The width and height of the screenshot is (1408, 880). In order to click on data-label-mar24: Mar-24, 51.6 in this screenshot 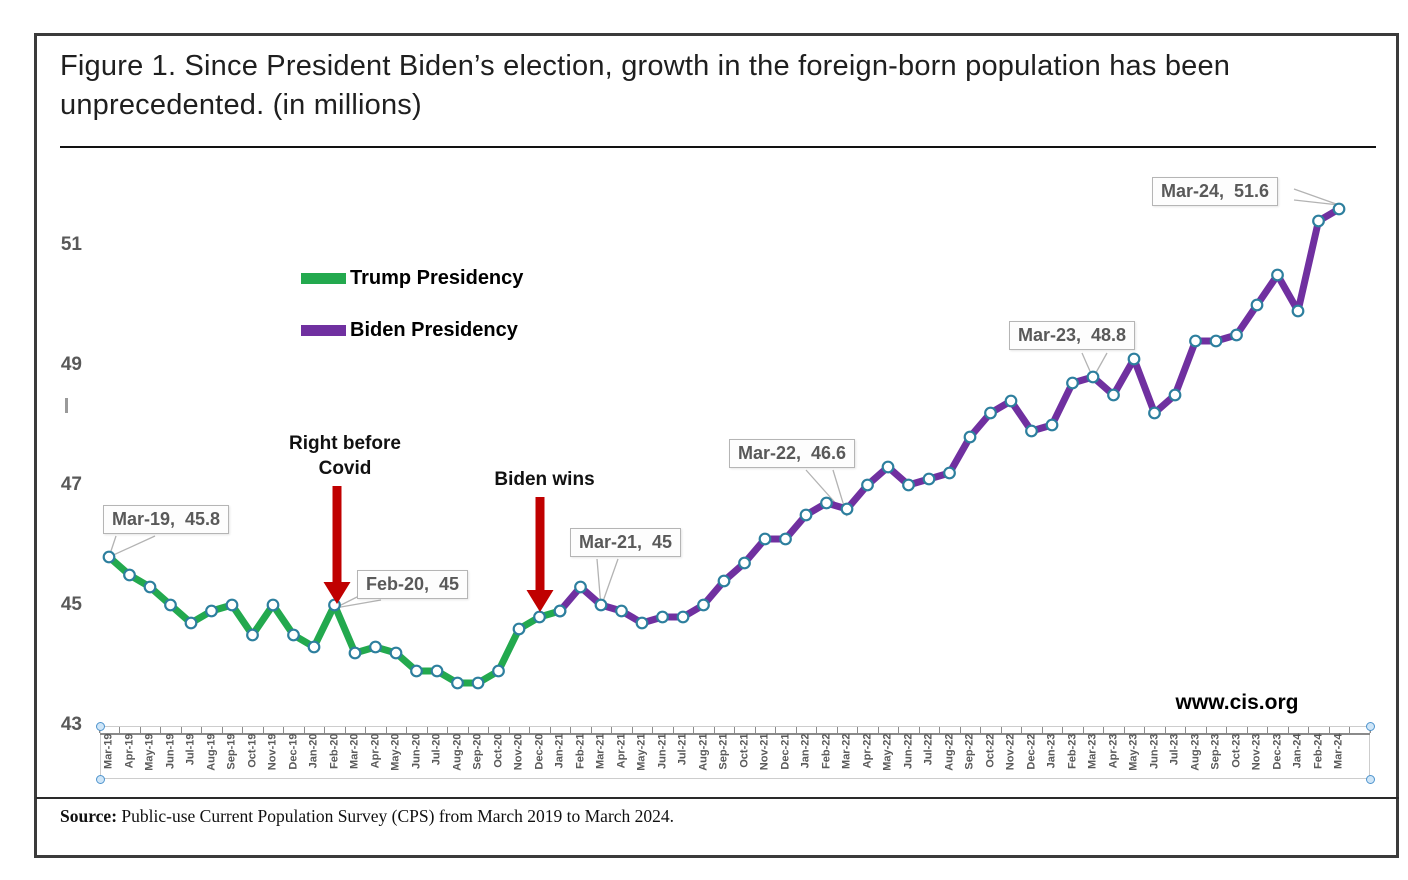, I will do `click(1215, 191)`.